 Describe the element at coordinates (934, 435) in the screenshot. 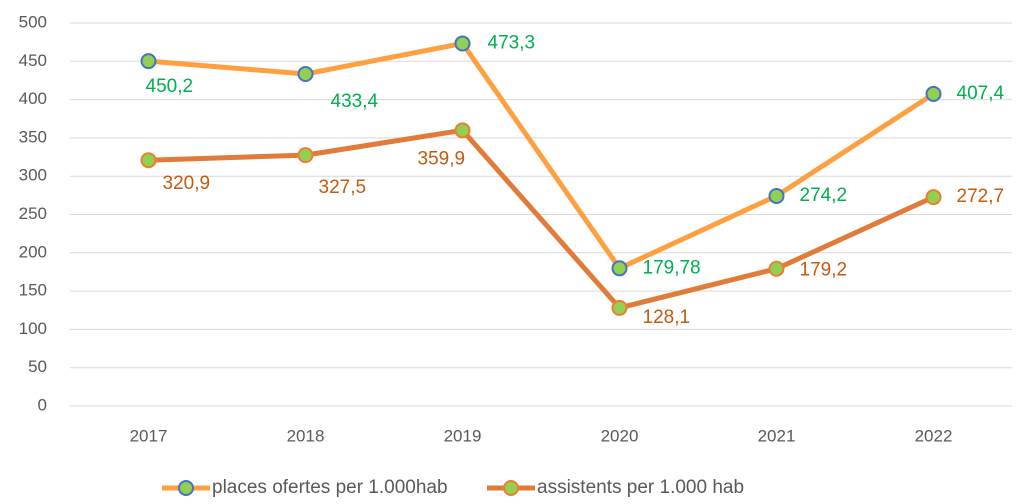

I see `x-tick-label: 2022` at that location.